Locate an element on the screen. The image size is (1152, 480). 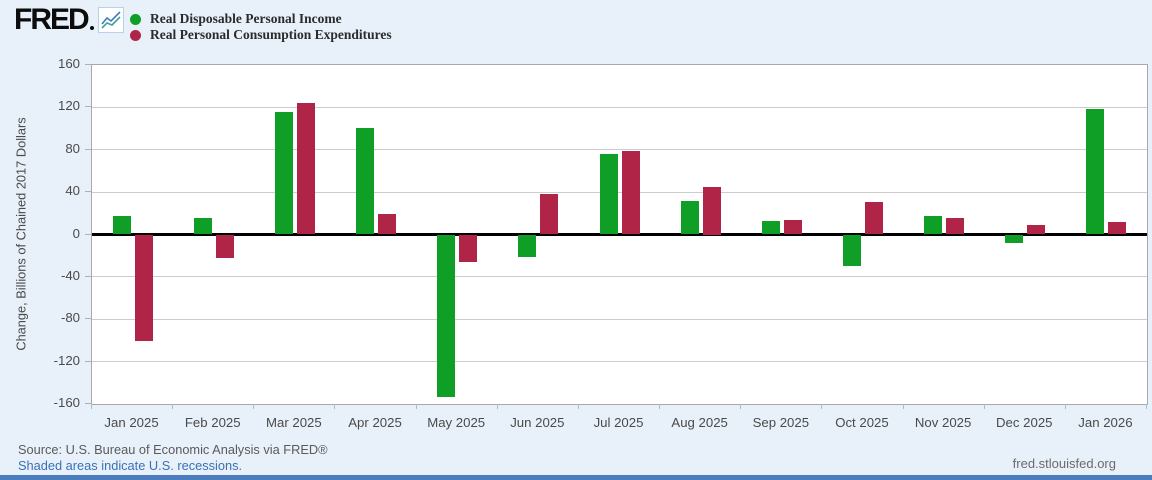
bar-rdpi-jun-2025 is located at coordinates (527, 245).